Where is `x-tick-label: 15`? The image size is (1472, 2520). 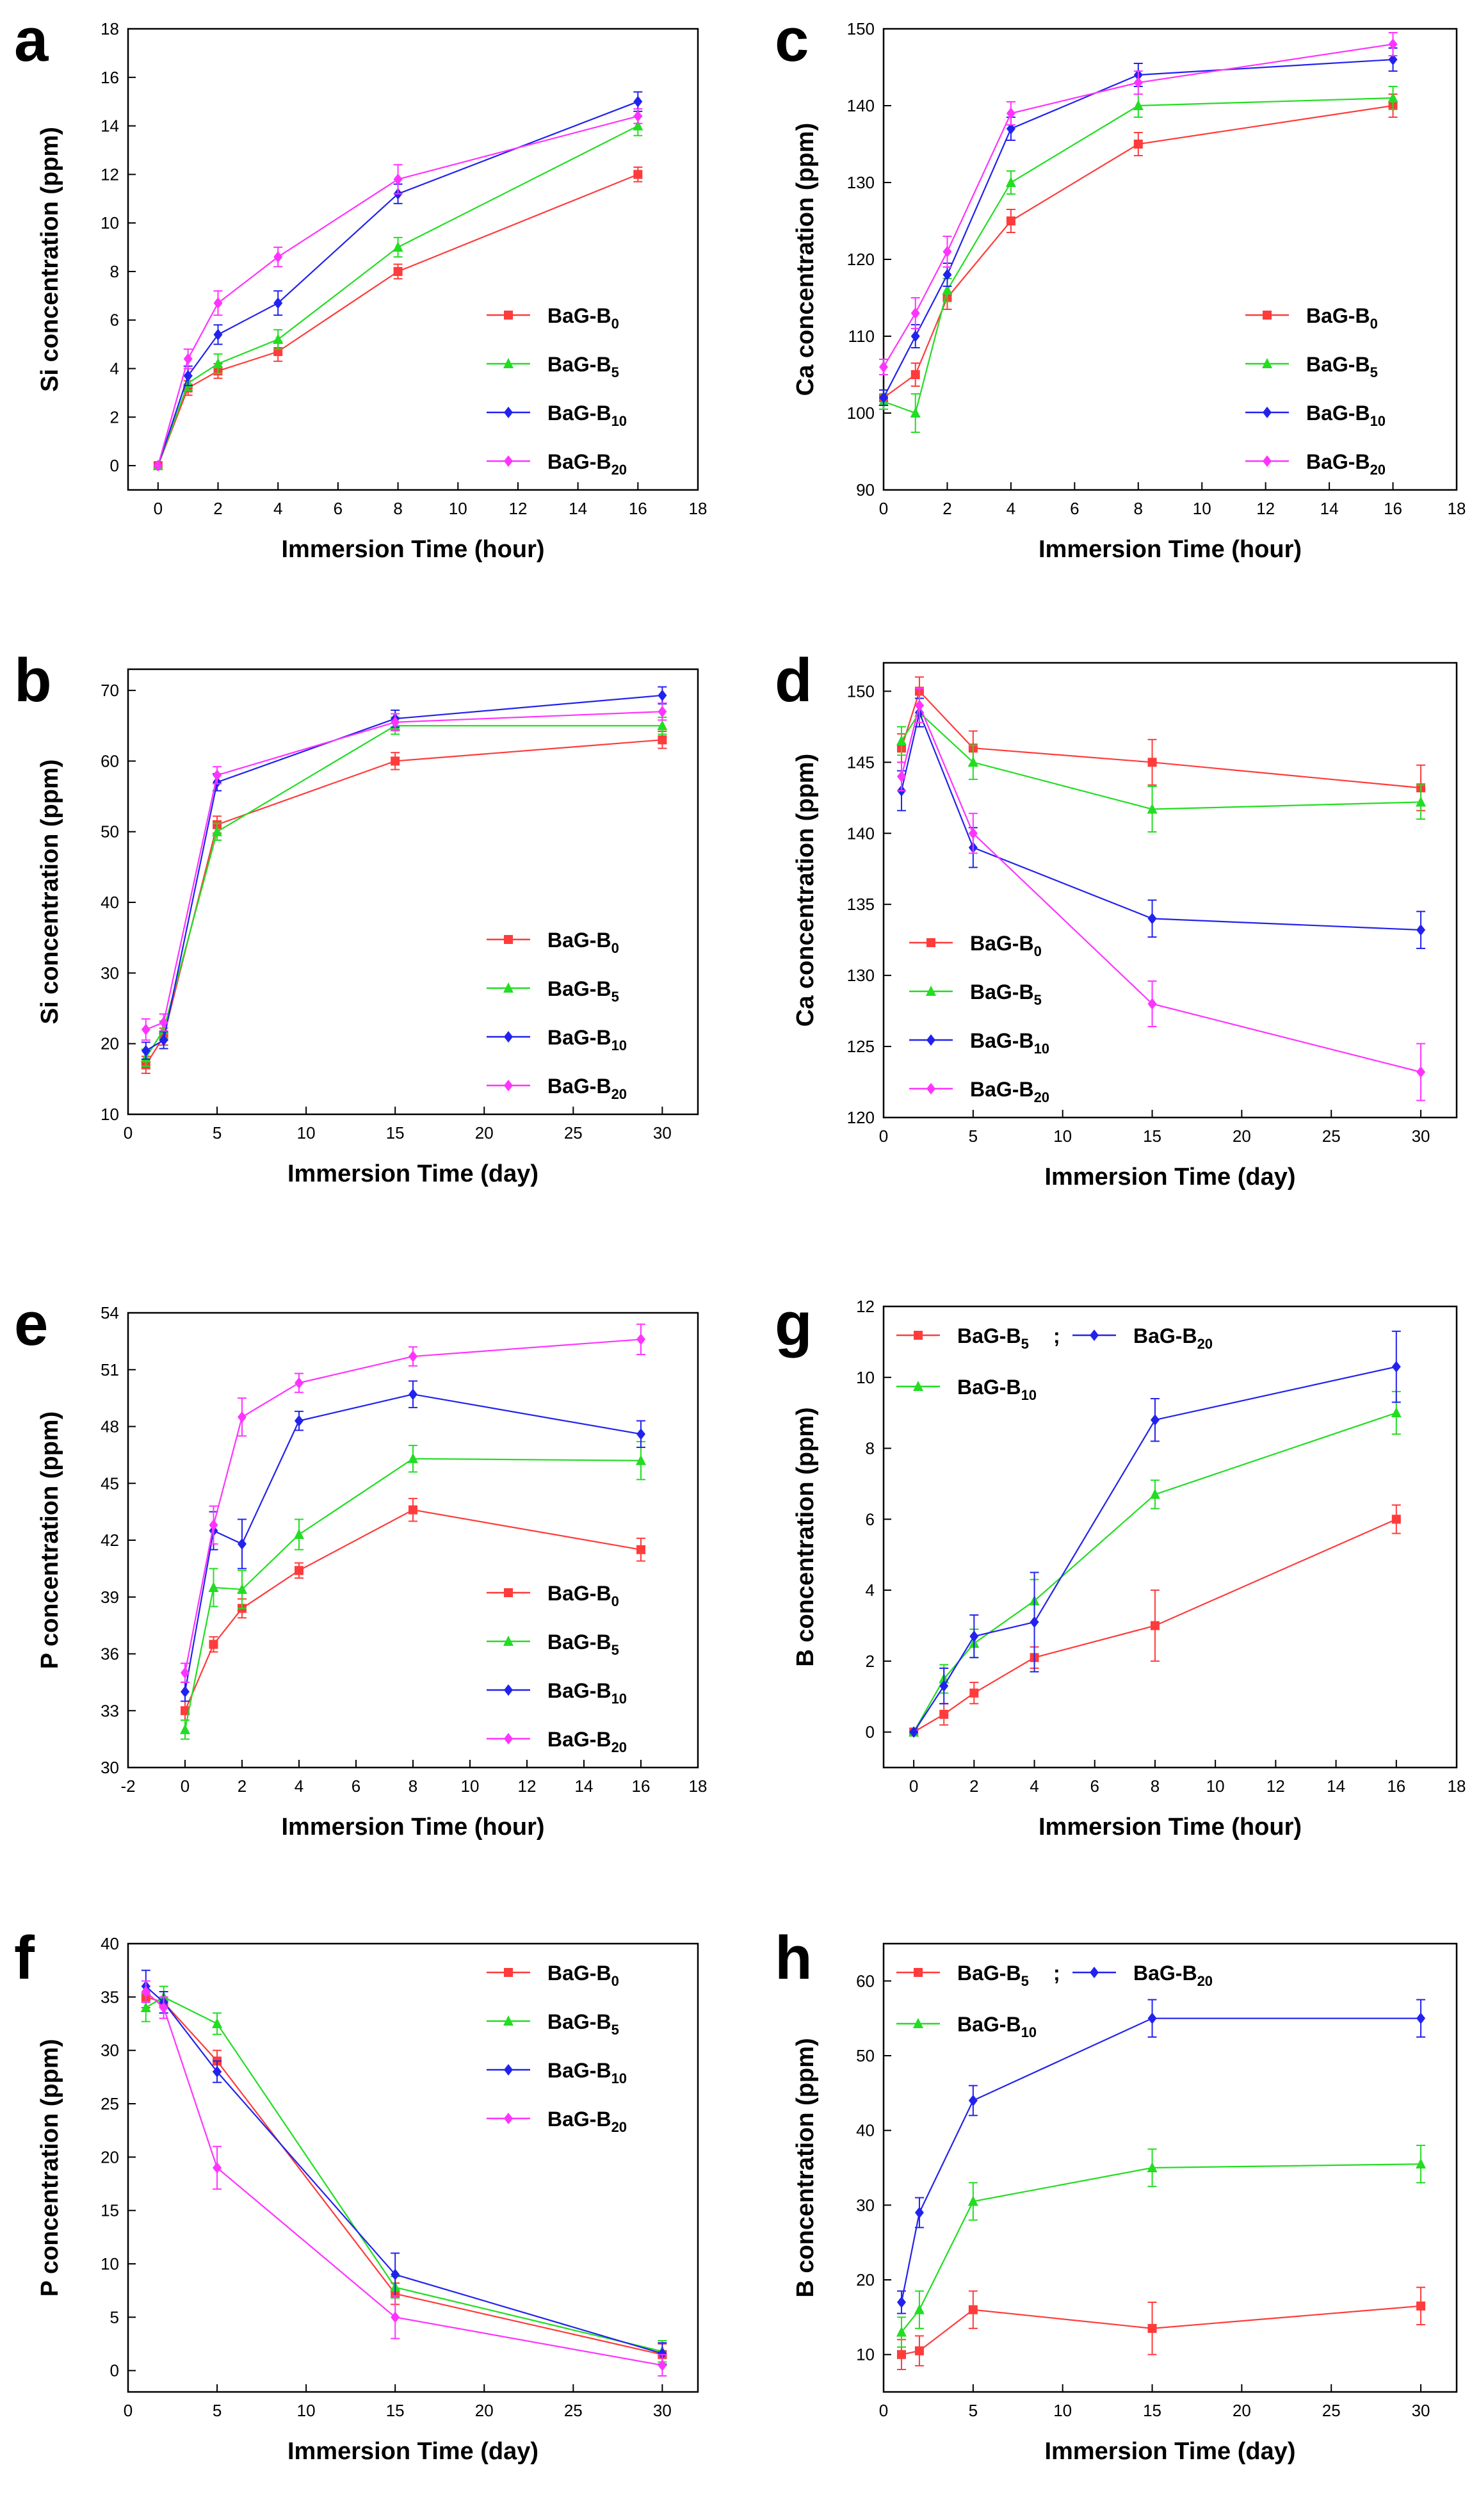 x-tick-label: 15 is located at coordinates (1152, 2410).